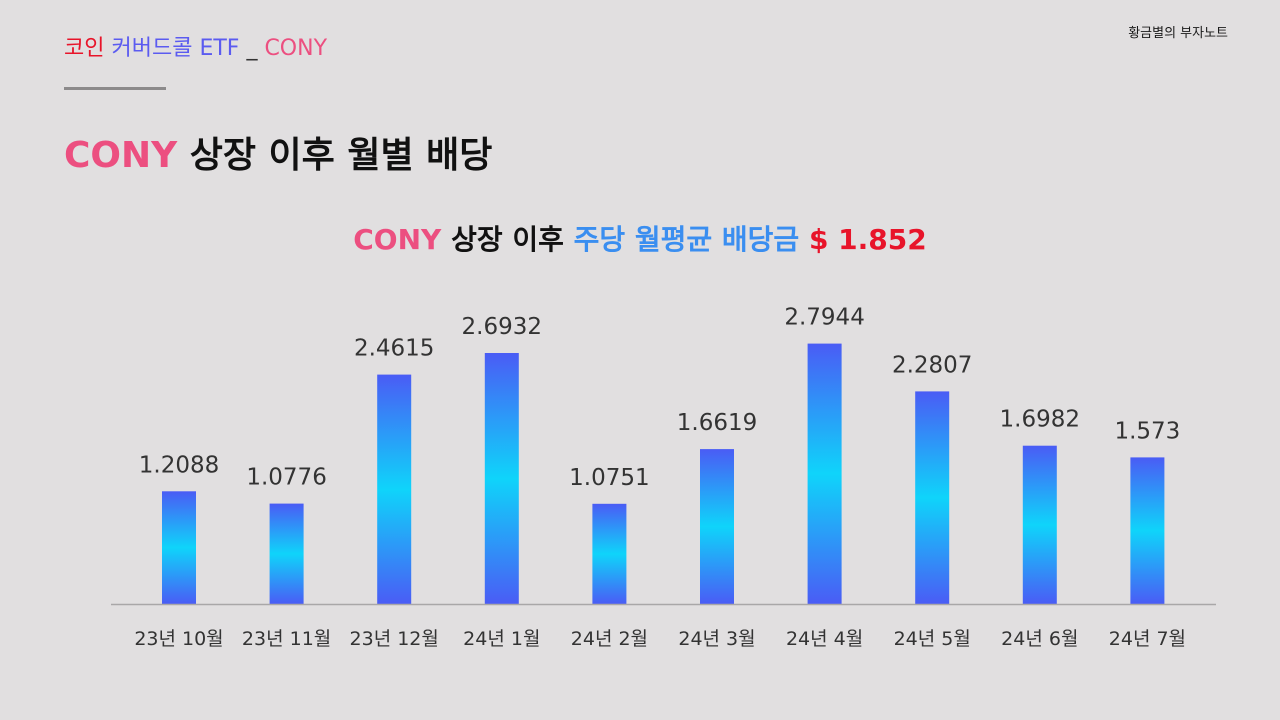  Describe the element at coordinates (1147, 639) in the screenshot. I see `x-tick-label: 24년 7월` at that location.